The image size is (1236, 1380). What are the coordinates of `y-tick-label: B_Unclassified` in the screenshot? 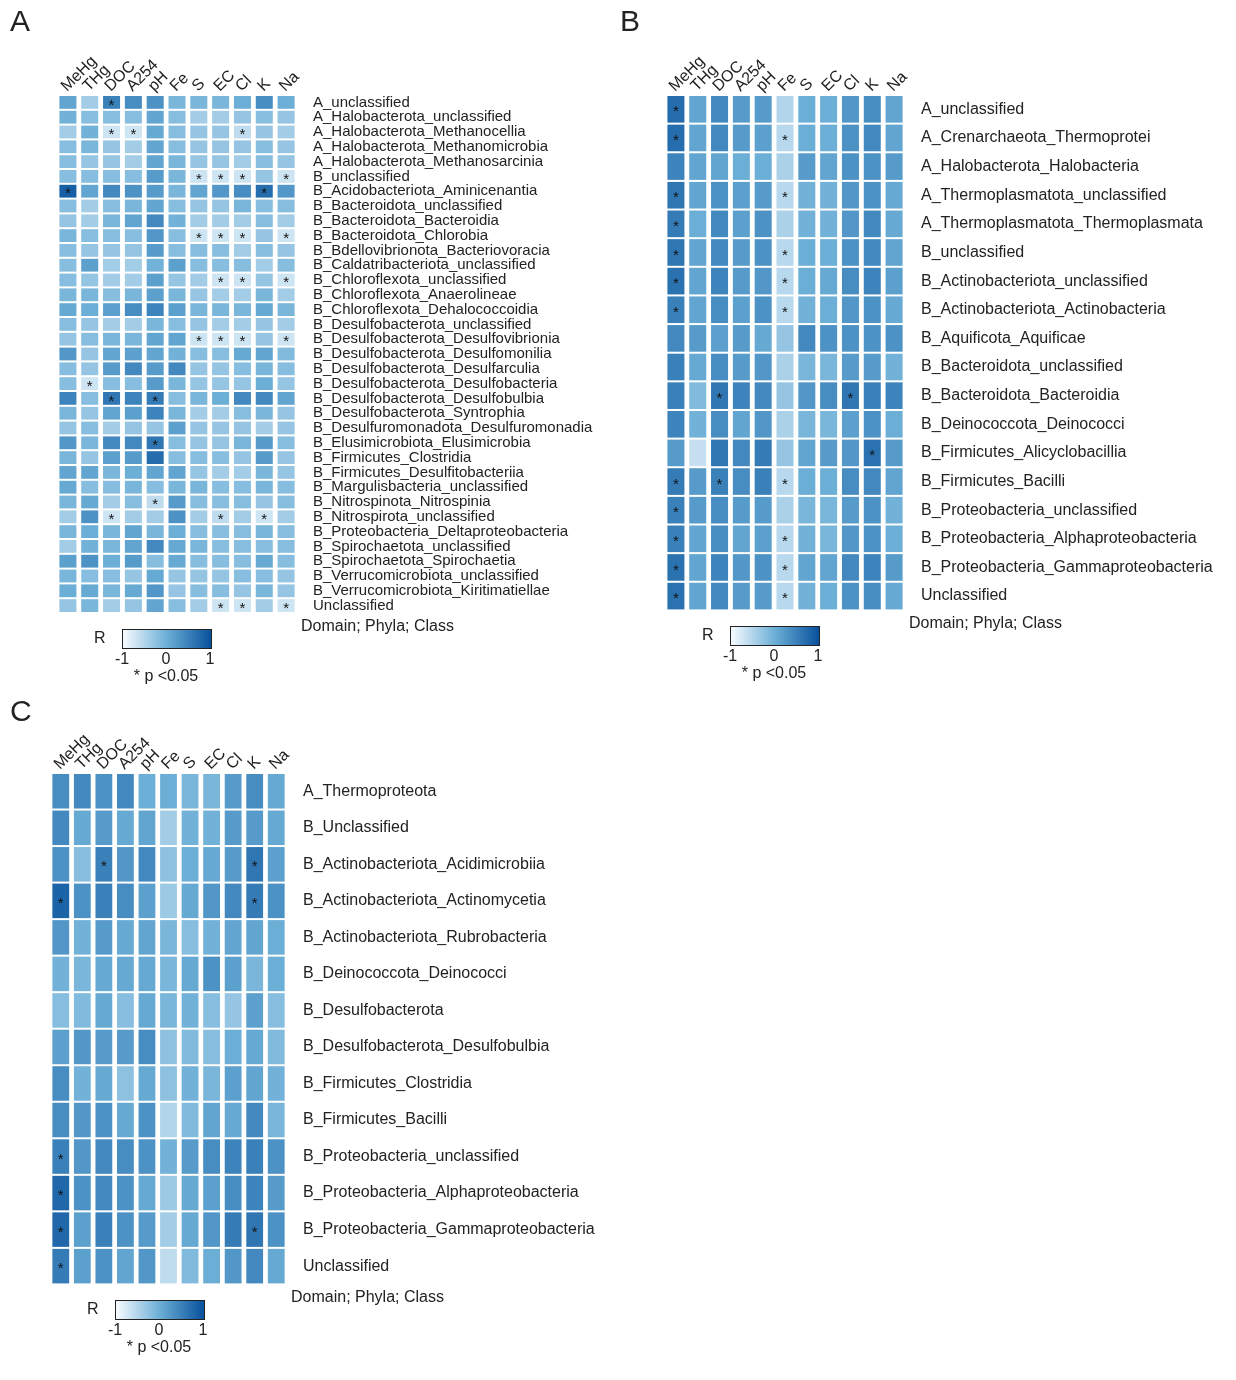 It's located at (356, 827).